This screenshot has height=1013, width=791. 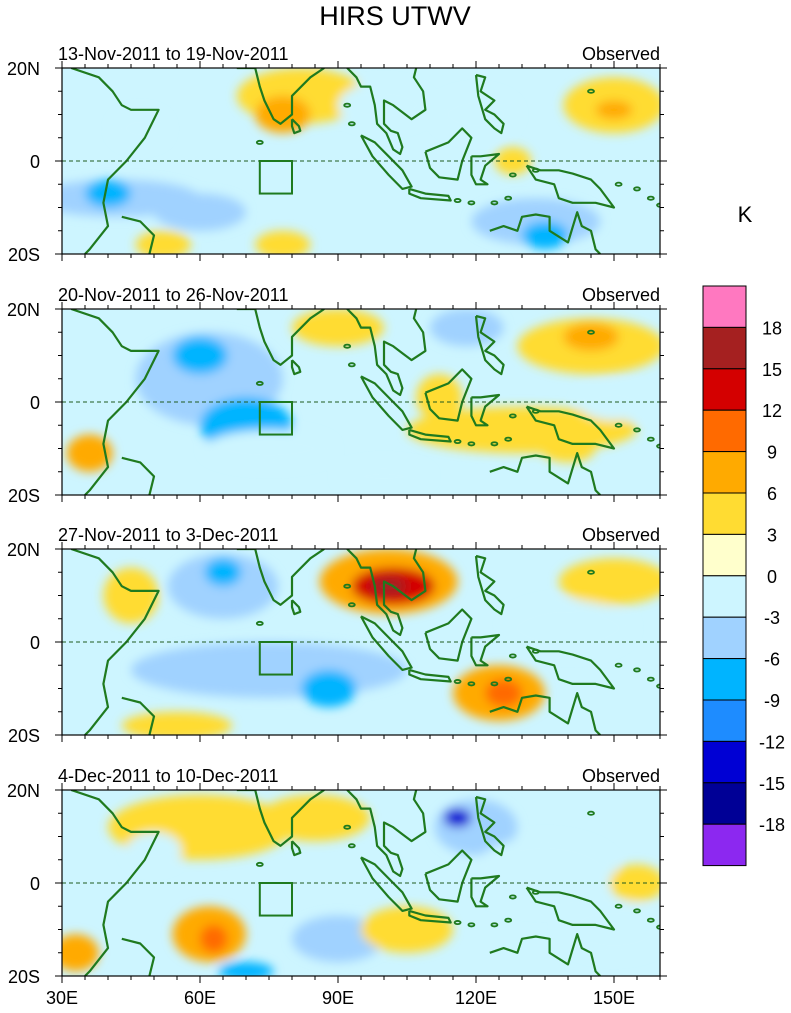 I want to click on colorbar-level-label: -3, so click(x=772, y=618).